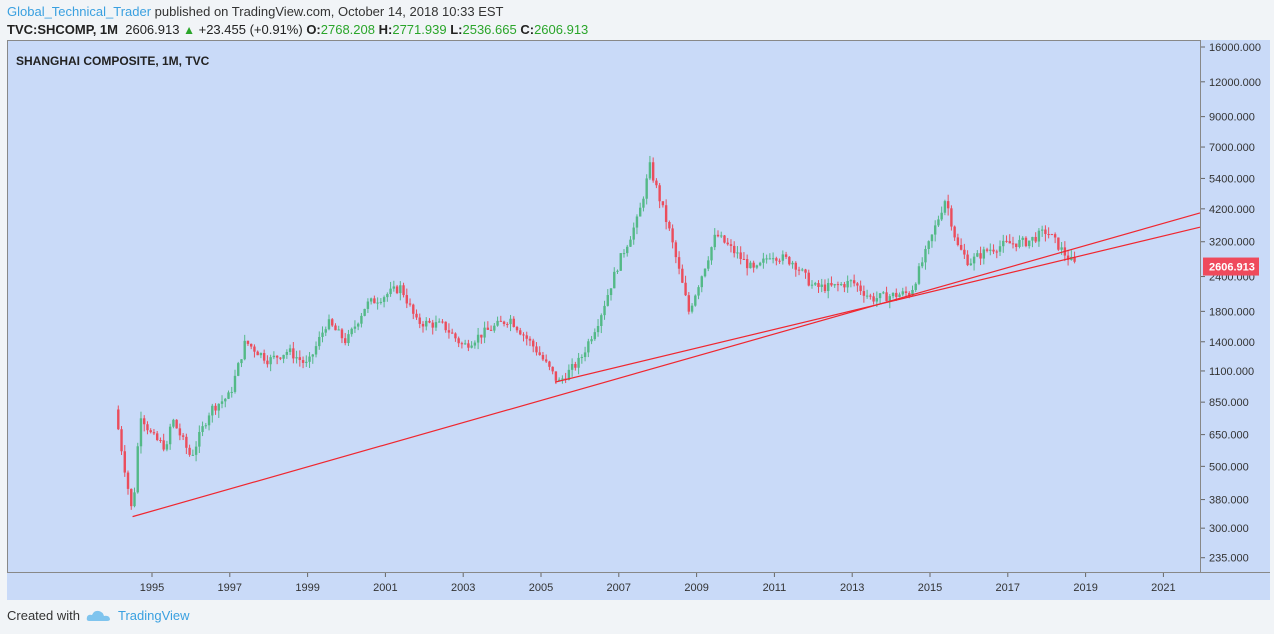 The height and width of the screenshot is (634, 1274). I want to click on time-tick-label: 1997, so click(230, 588).